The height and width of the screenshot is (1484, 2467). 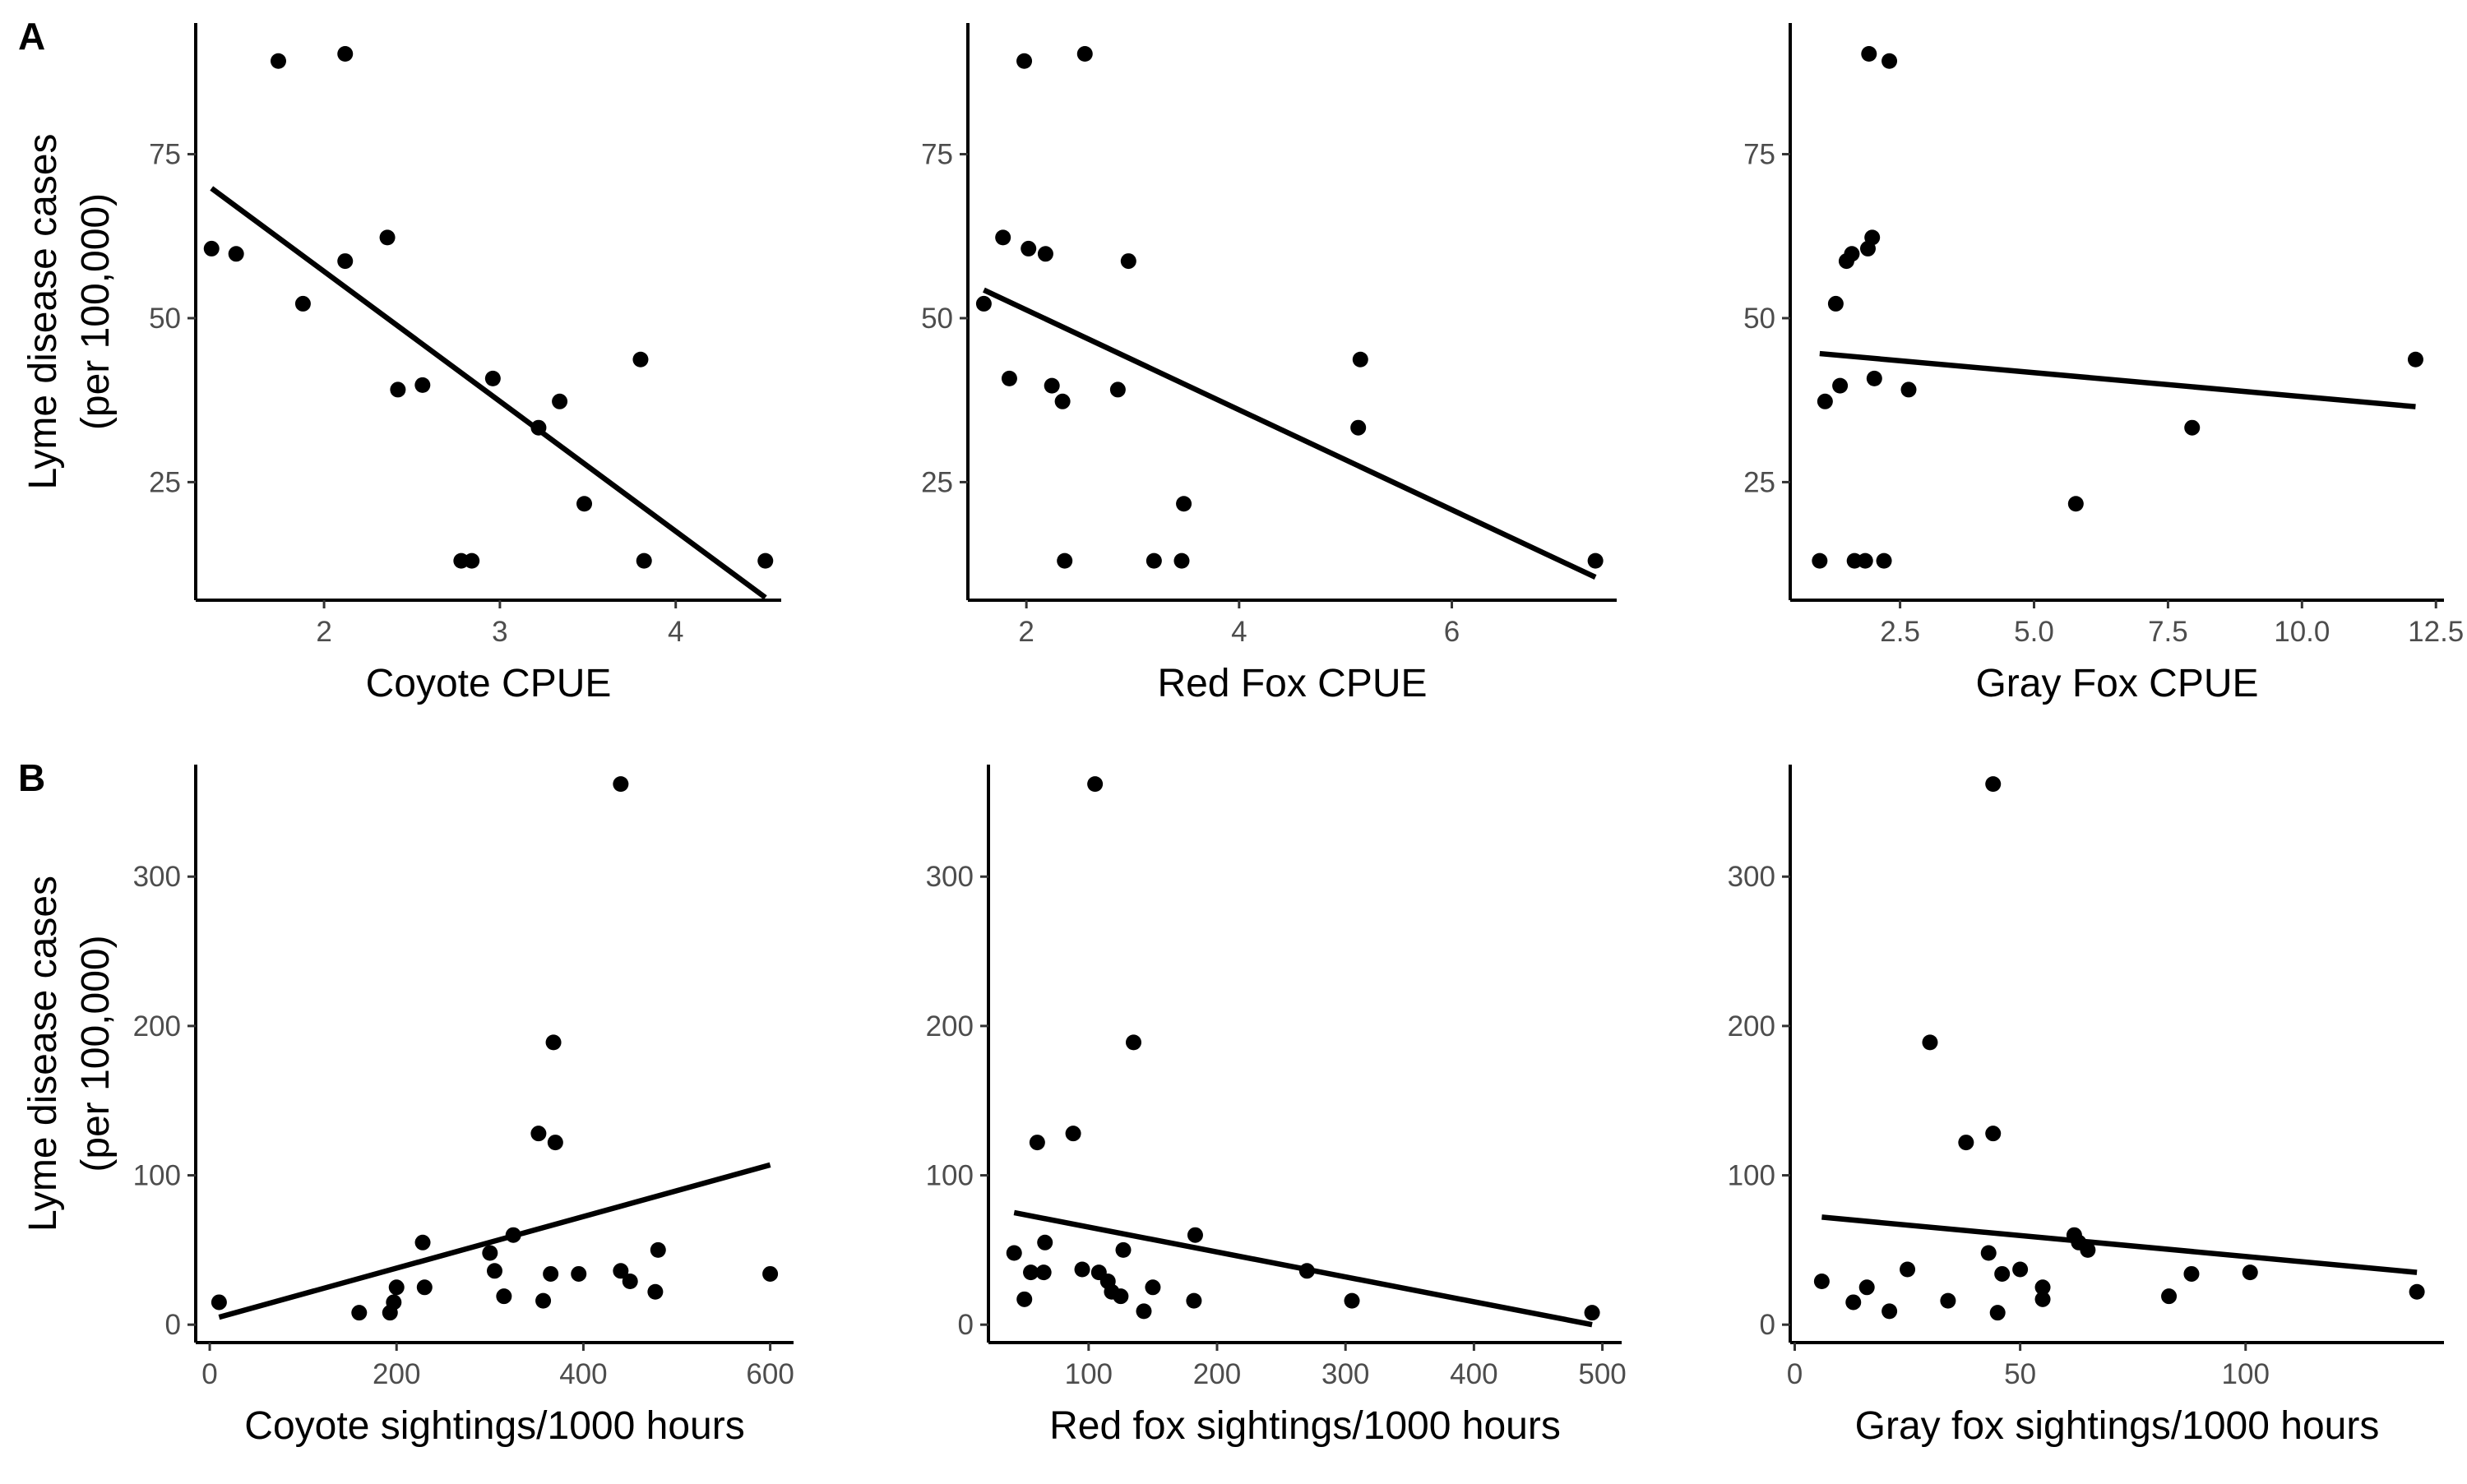 I want to click on x-tick-label: 500, so click(x=1602, y=1374).